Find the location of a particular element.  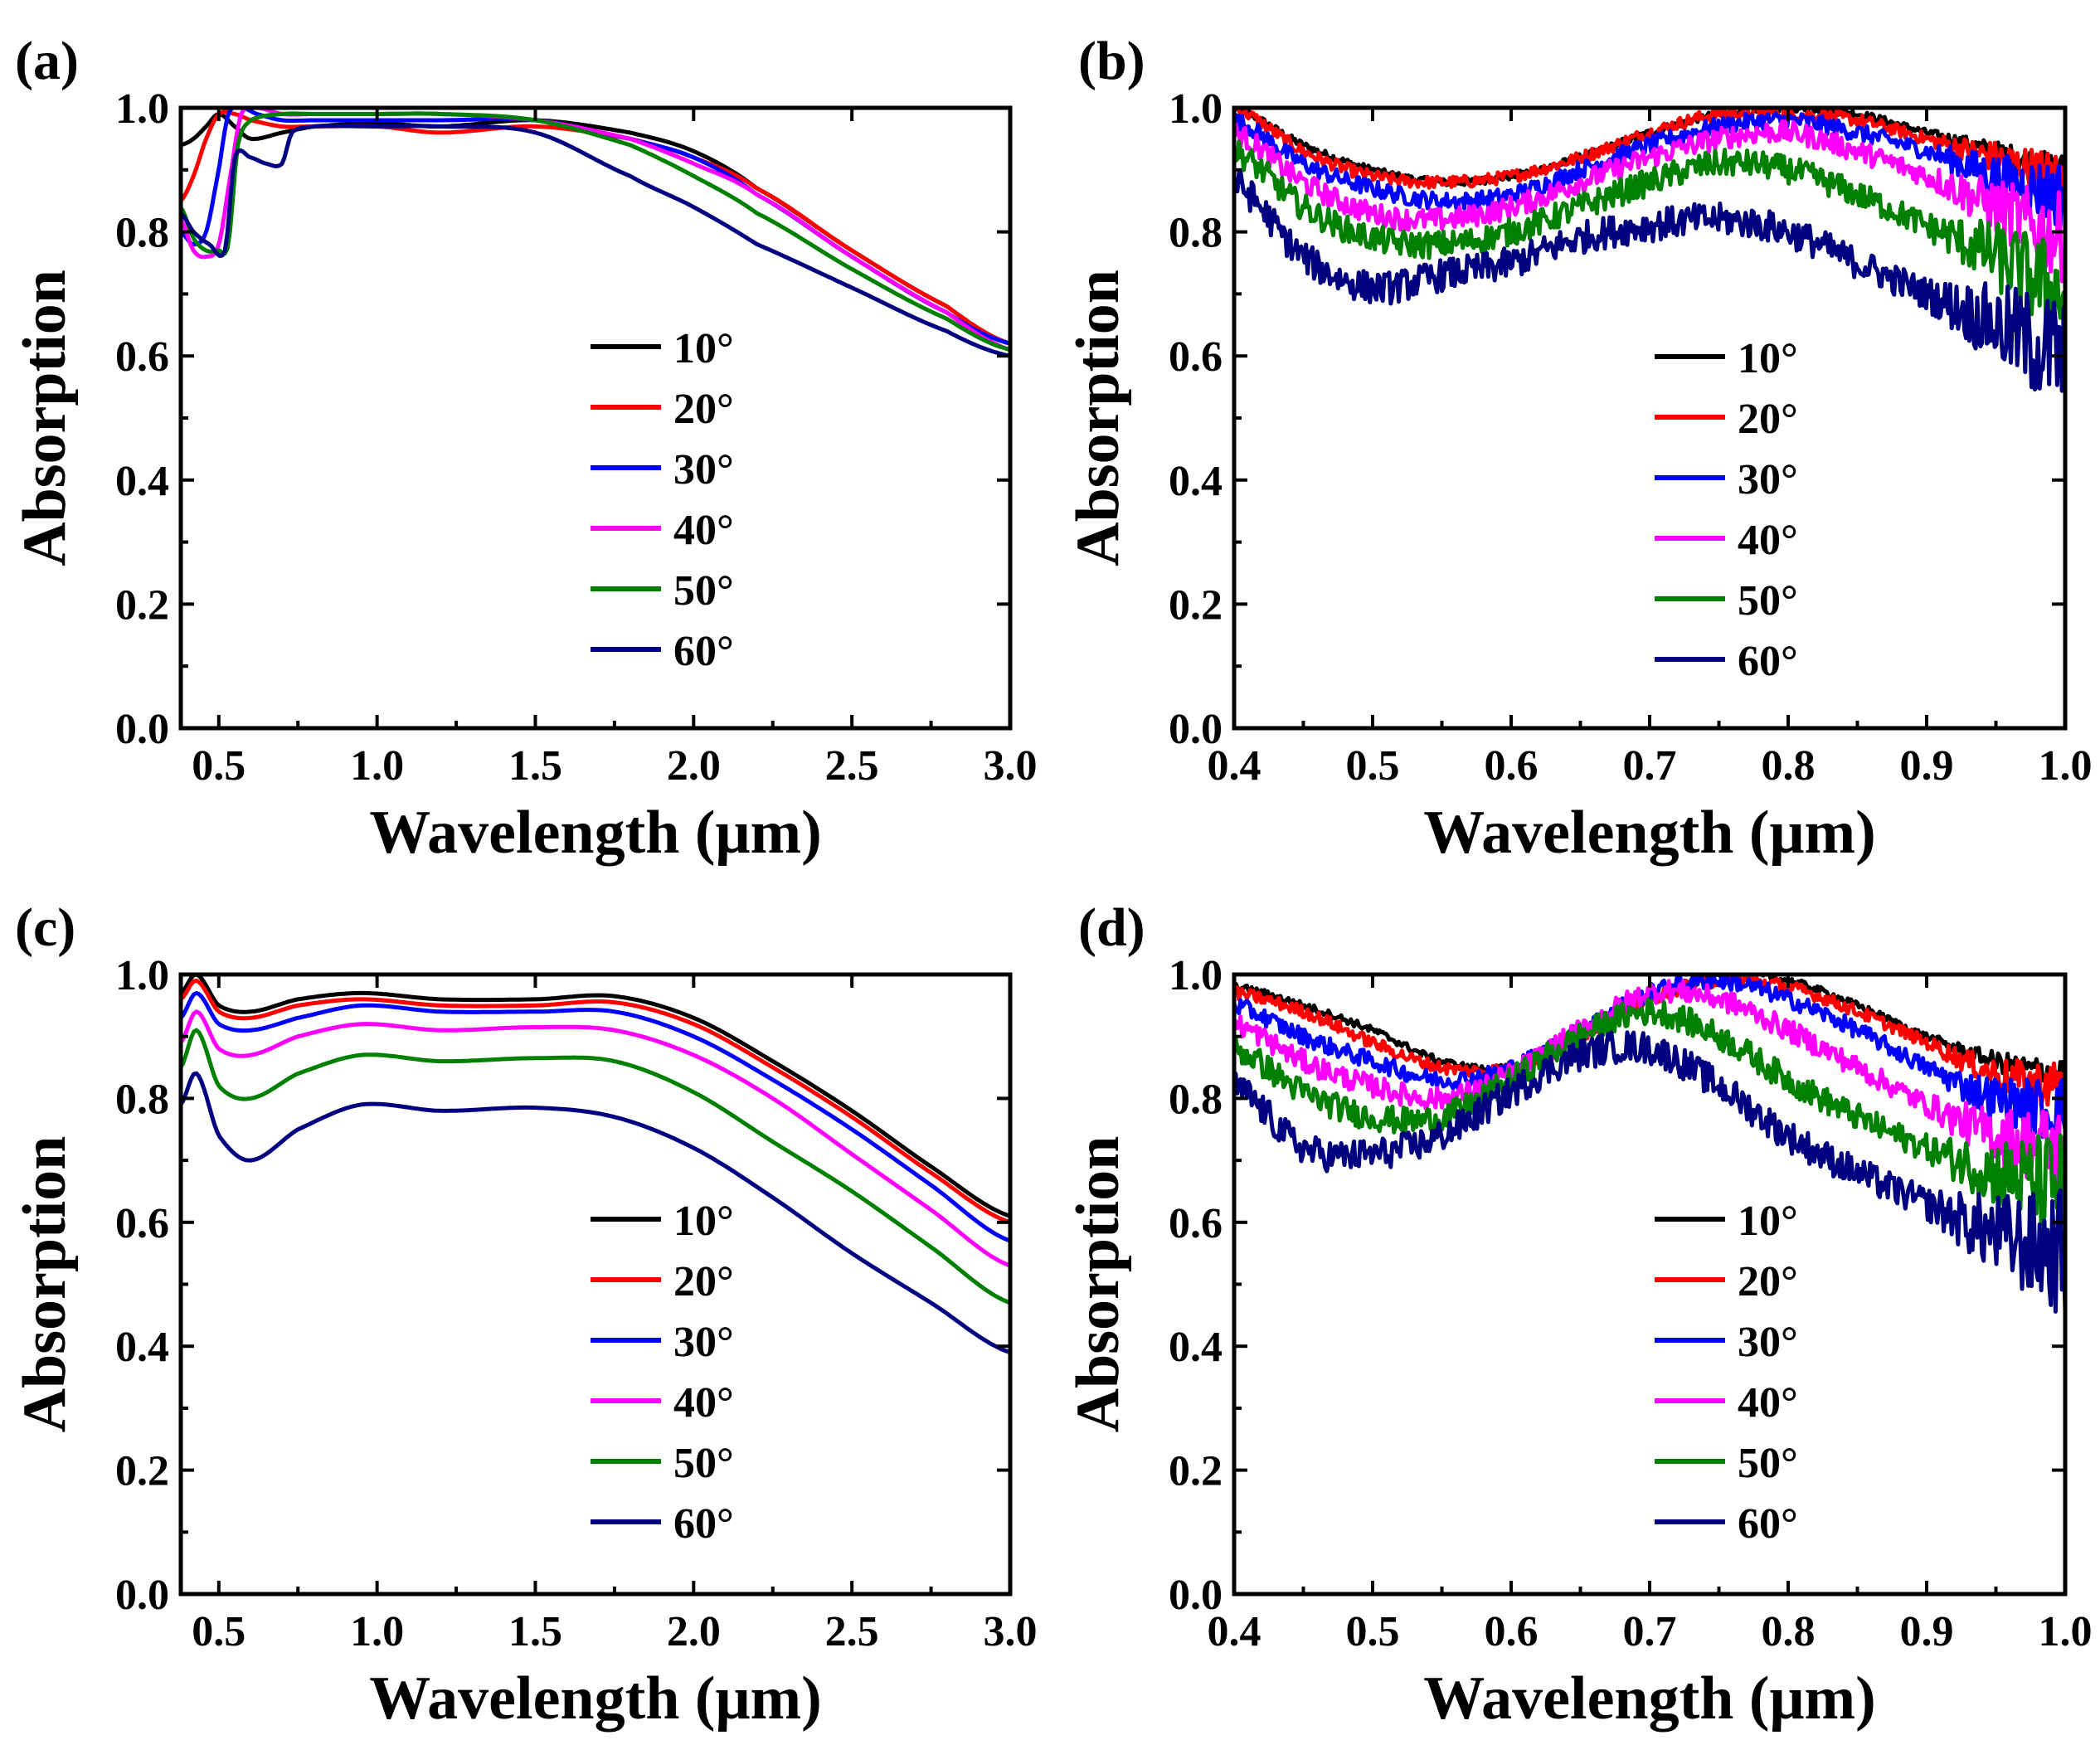

x-tick-label: 2.5 is located at coordinates (852, 1631).